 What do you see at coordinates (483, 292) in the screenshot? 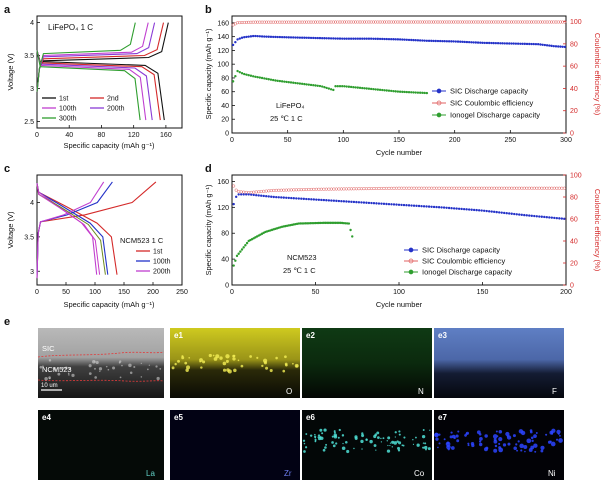
I see `x-tick-label: 150` at bounding box center [483, 292].